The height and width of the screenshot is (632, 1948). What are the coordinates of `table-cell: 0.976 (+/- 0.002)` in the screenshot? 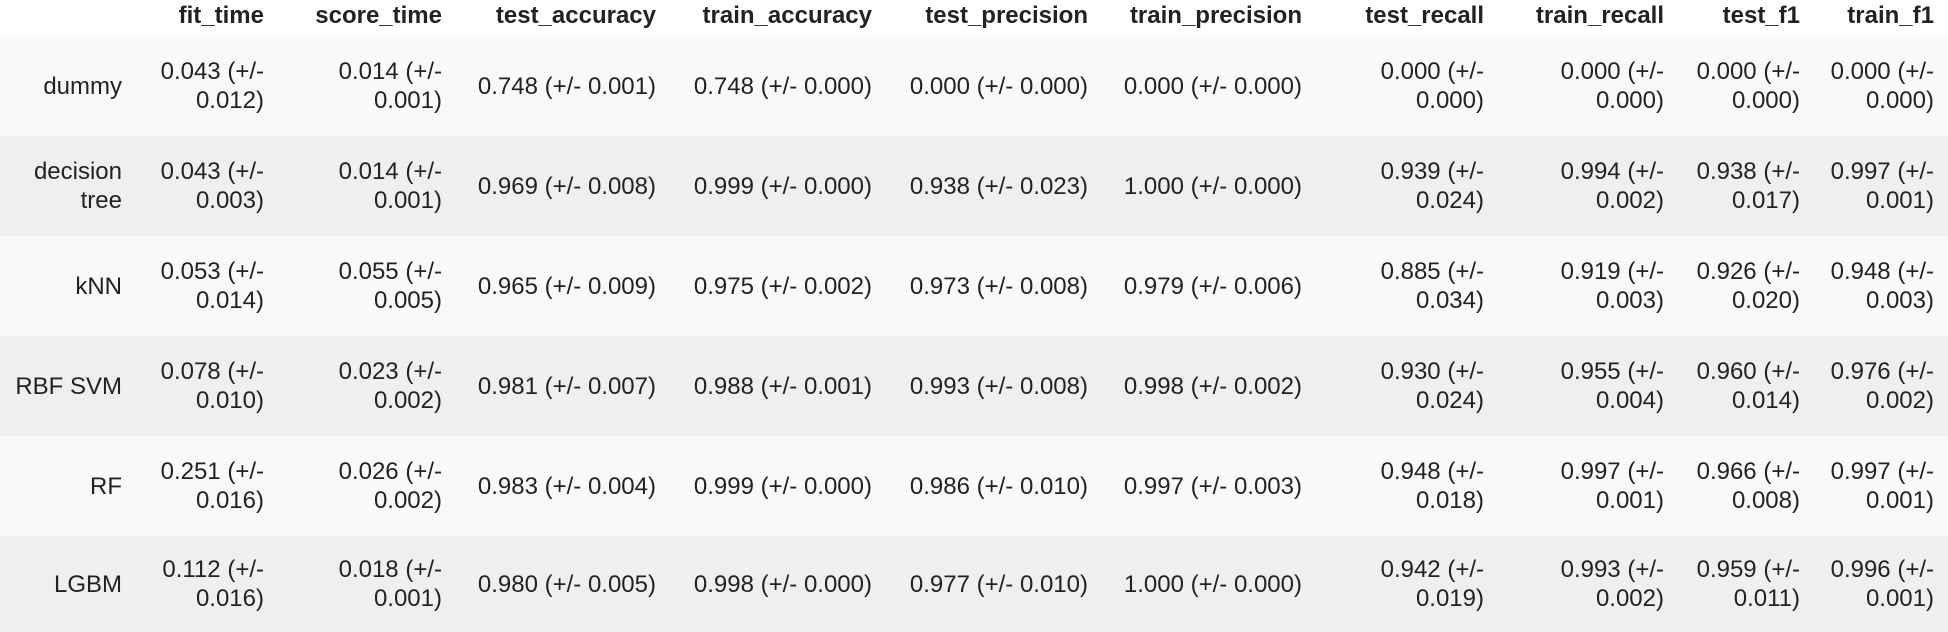 It's located at (1882, 386).